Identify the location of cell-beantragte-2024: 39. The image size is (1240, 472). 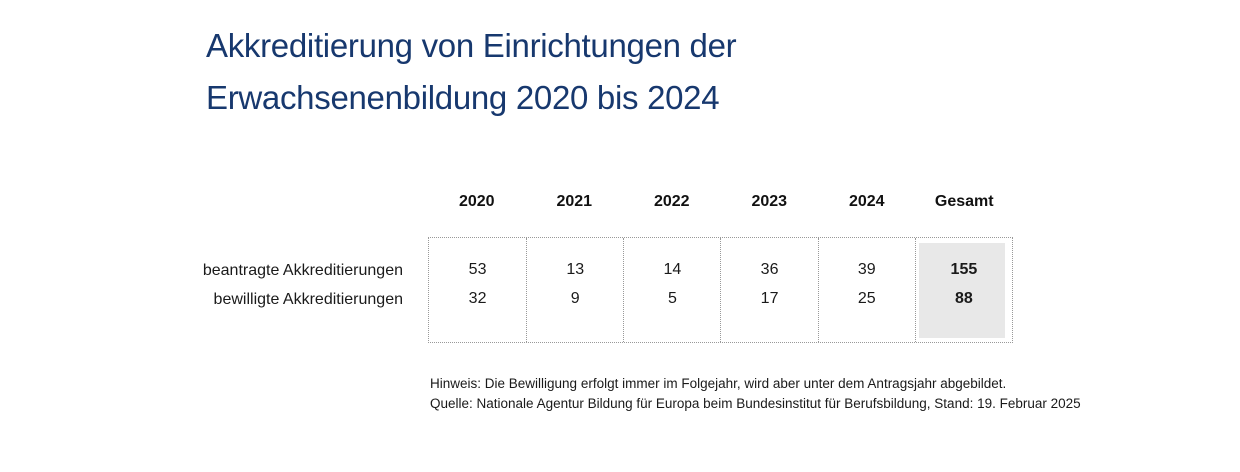
(866, 269).